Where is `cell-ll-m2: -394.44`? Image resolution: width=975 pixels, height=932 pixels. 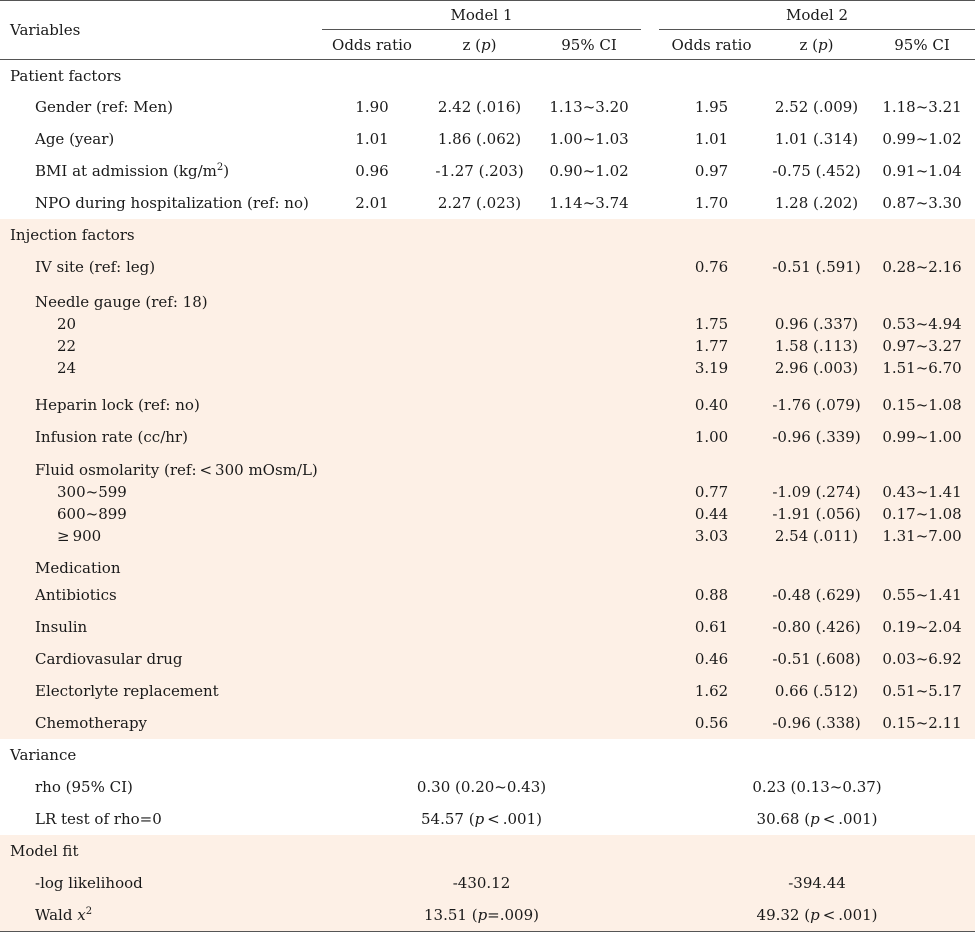 cell-ll-m2: -394.44 is located at coordinates (817, 883).